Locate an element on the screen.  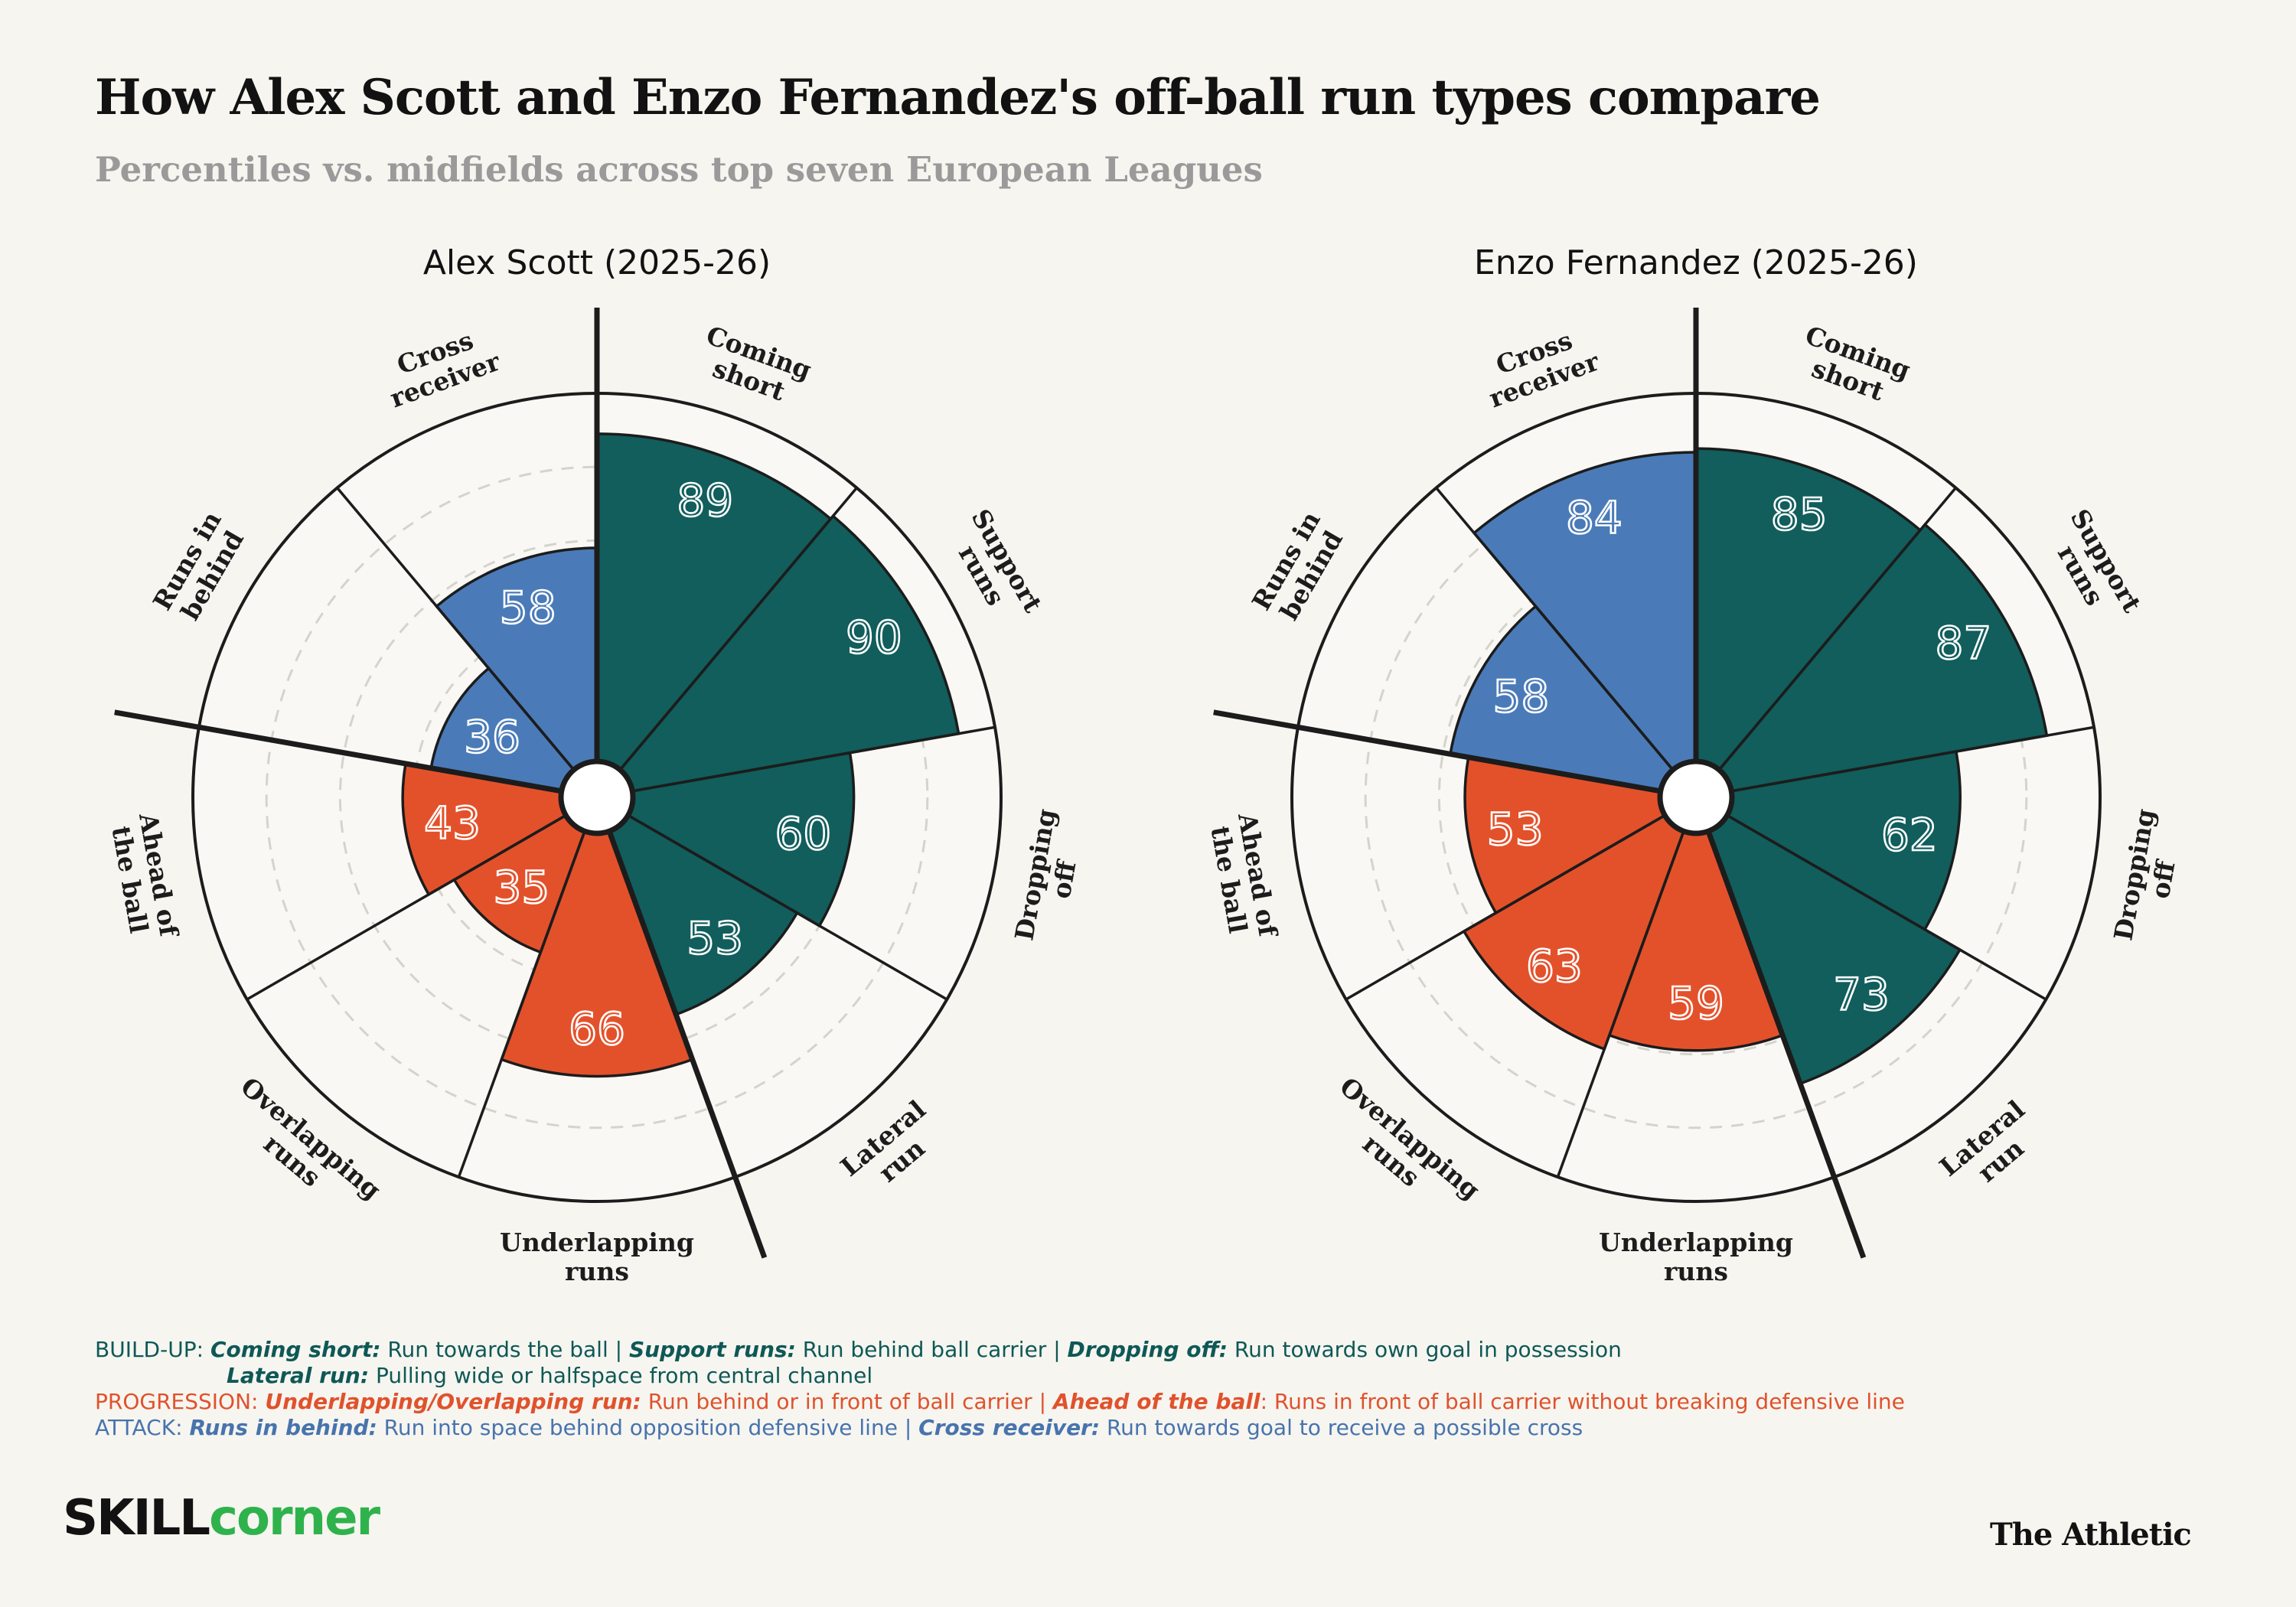
data-label: 62 is located at coordinates (1909, 835).